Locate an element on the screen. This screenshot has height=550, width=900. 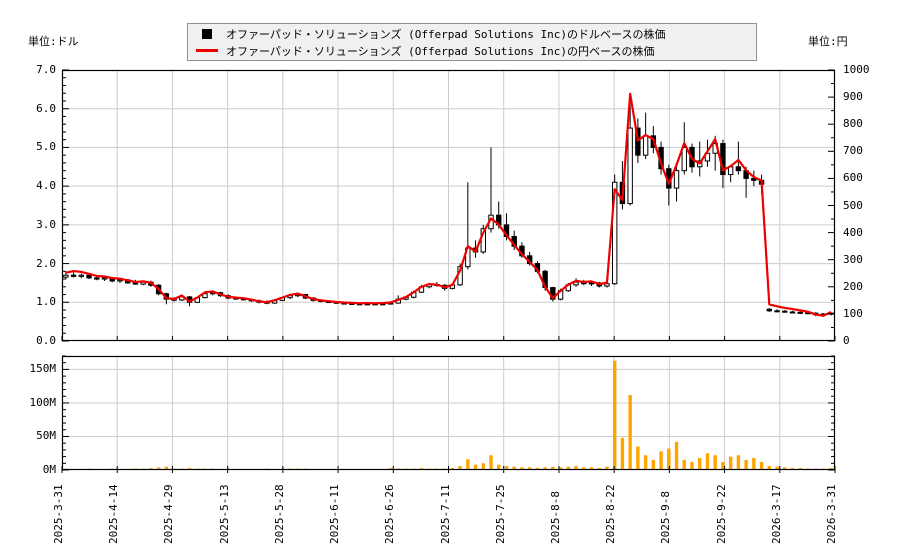
volume-left-tick-label: 0M is located at coordinates (49, 469).